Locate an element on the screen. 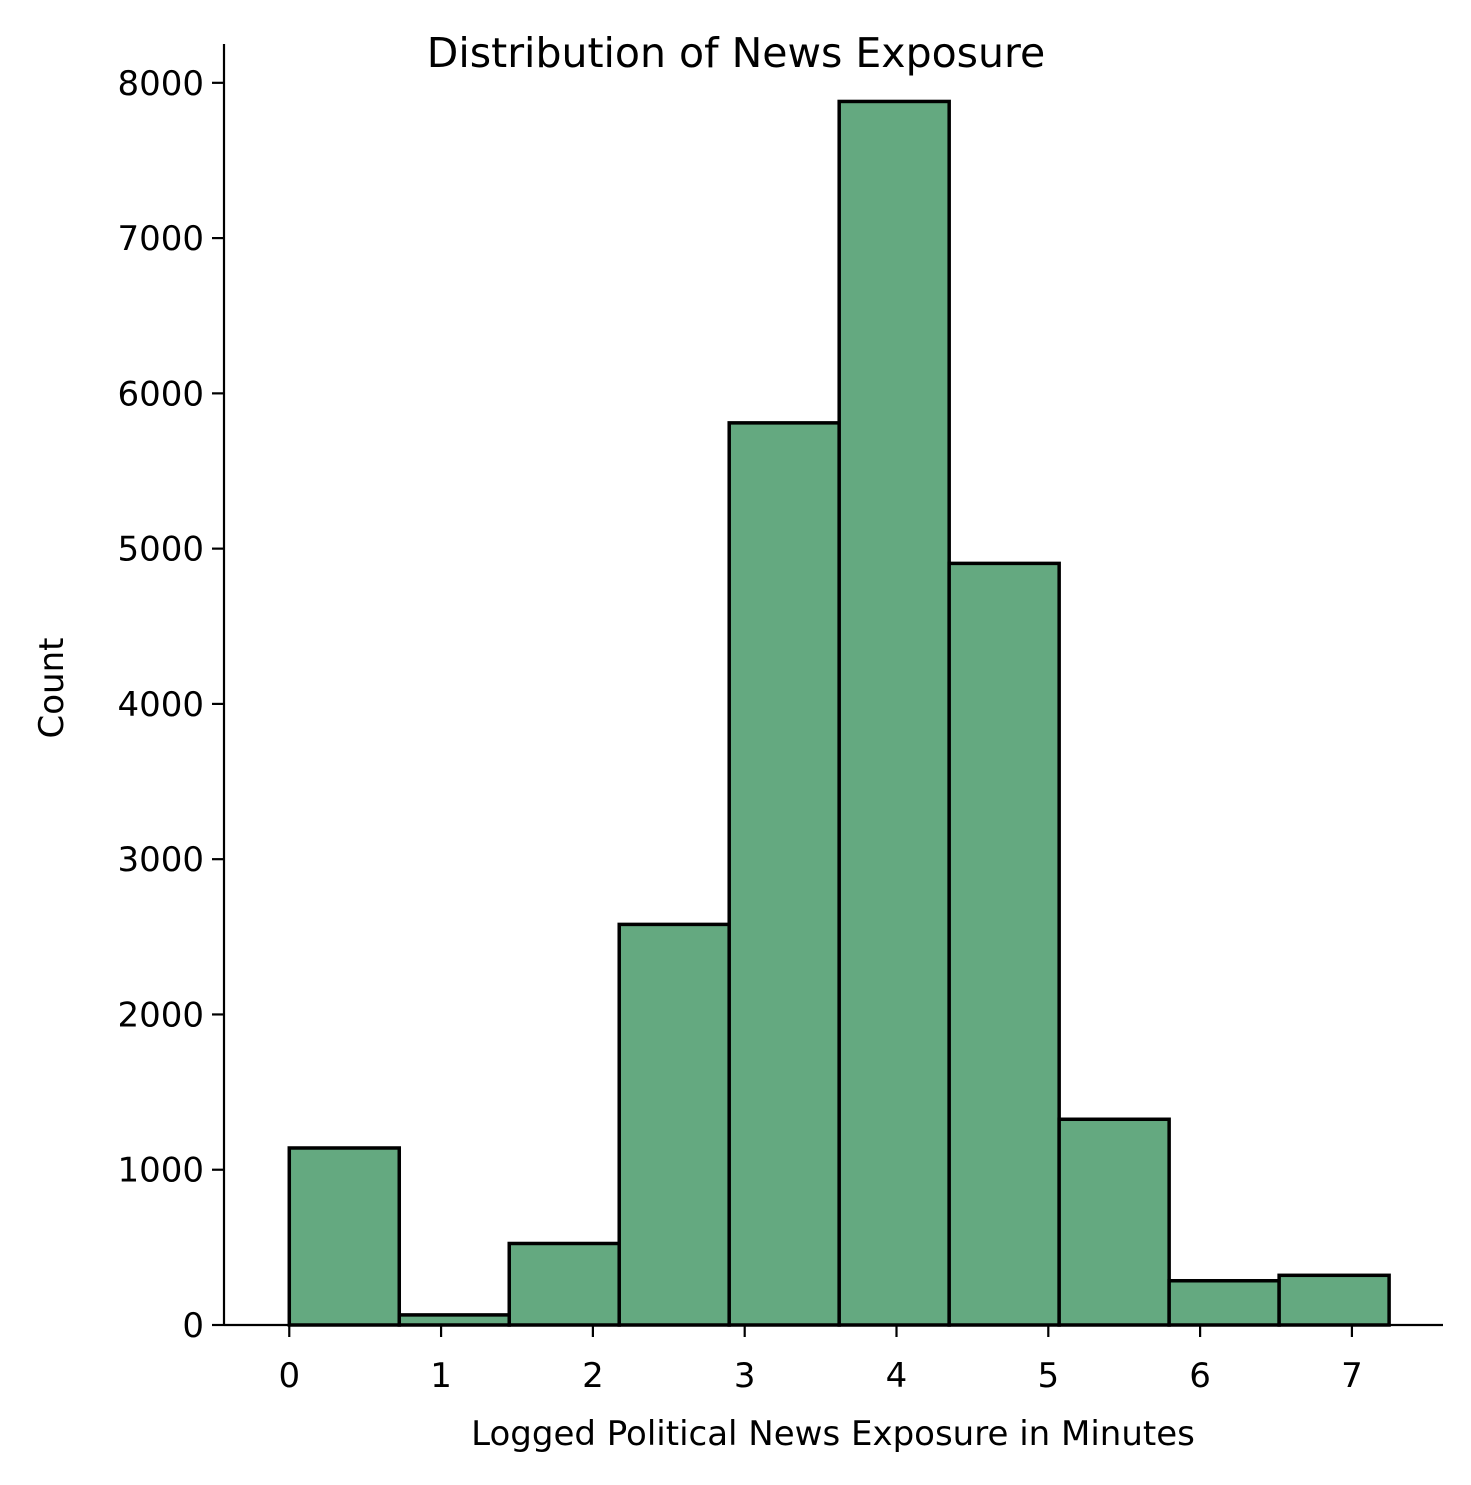  x-tick-label: 1 is located at coordinates (441, 1376).